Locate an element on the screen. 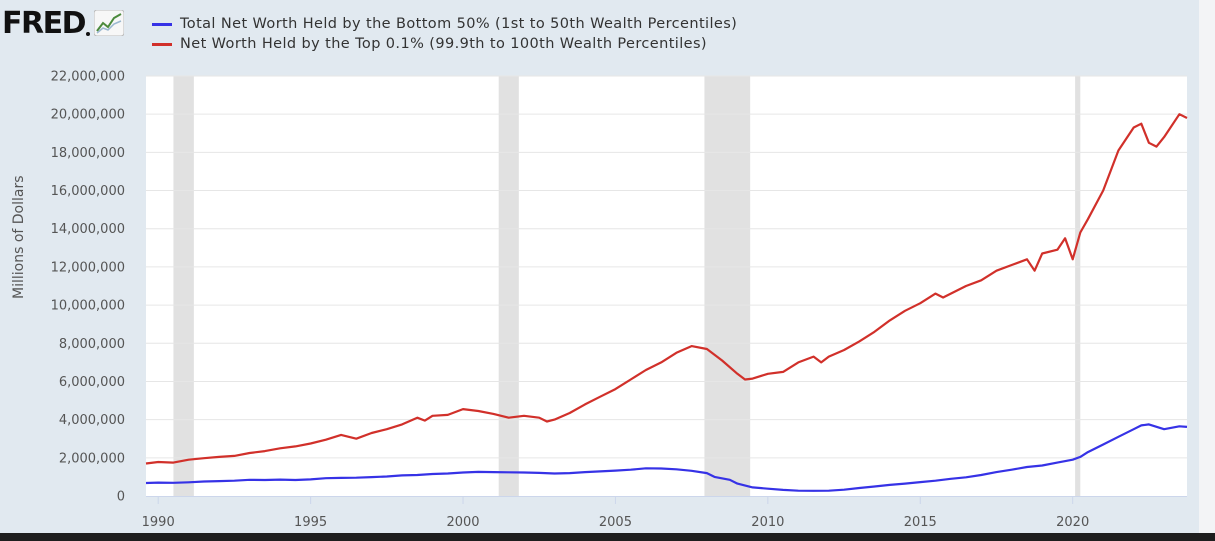 Image resolution: width=1215 pixels, height=541 pixels. x-tick-label-1: 1995 is located at coordinates (310, 522).